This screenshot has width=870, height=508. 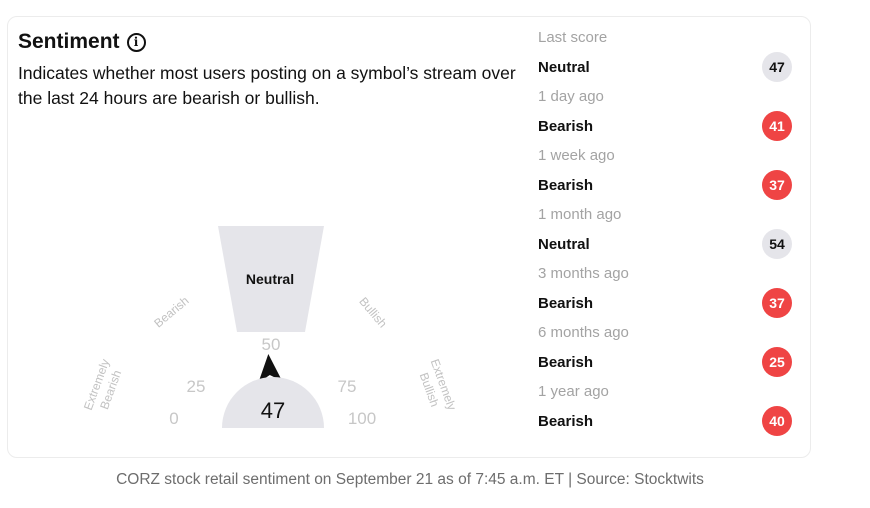 What do you see at coordinates (573, 391) in the screenshot?
I see `history-period: 1 year ago` at bounding box center [573, 391].